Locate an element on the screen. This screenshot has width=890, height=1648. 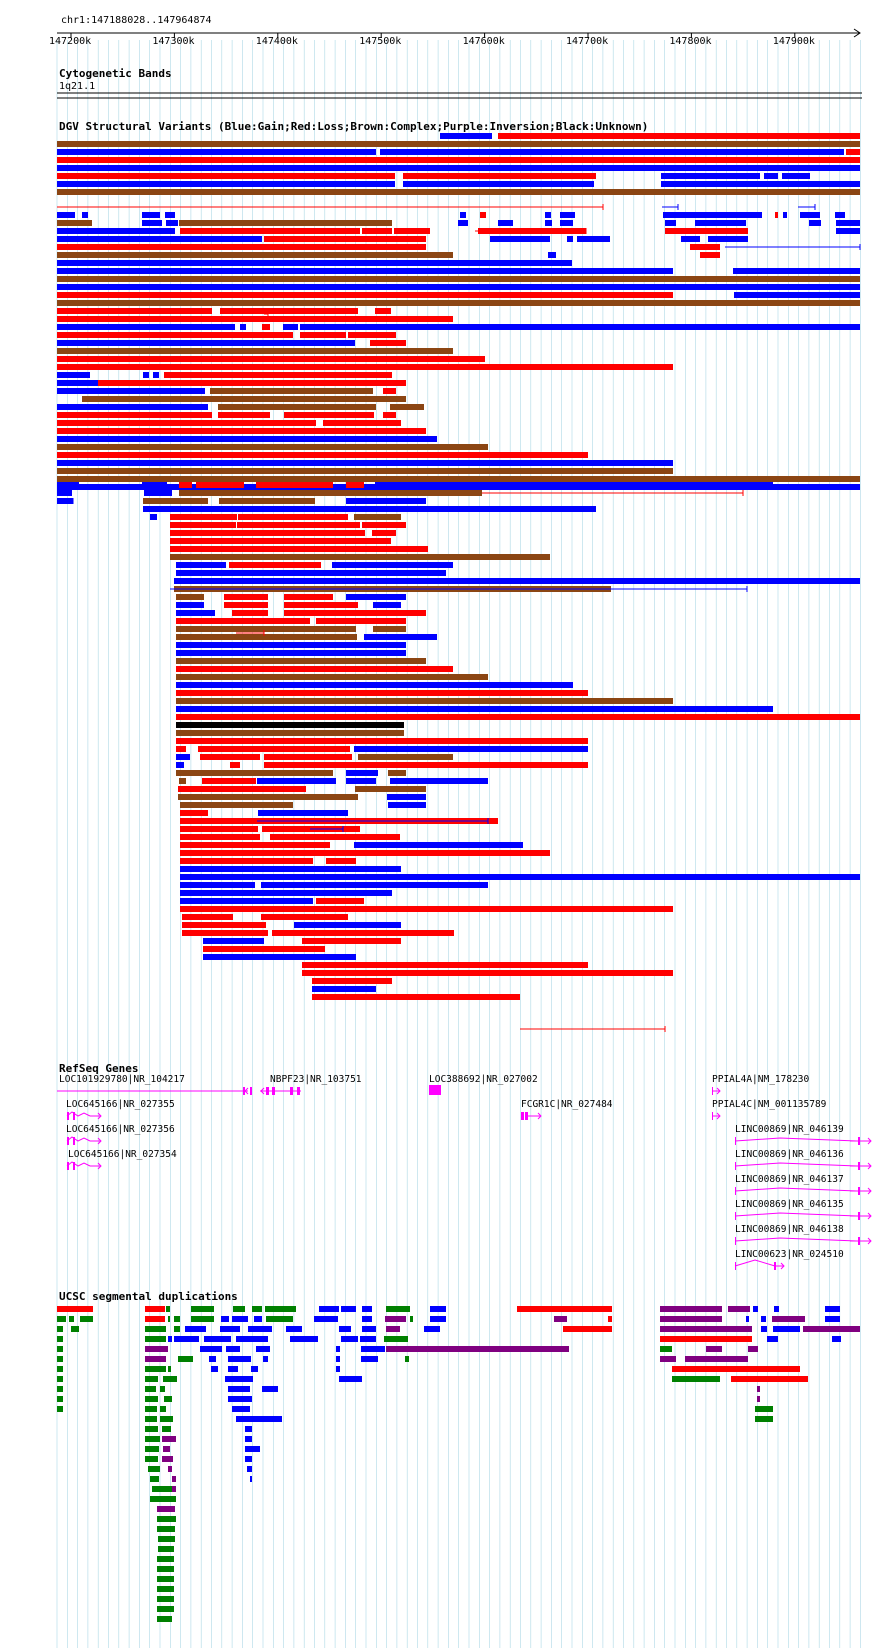
gene-label: LOC645166|NR_027356 is located at coordinates (120, 1129).